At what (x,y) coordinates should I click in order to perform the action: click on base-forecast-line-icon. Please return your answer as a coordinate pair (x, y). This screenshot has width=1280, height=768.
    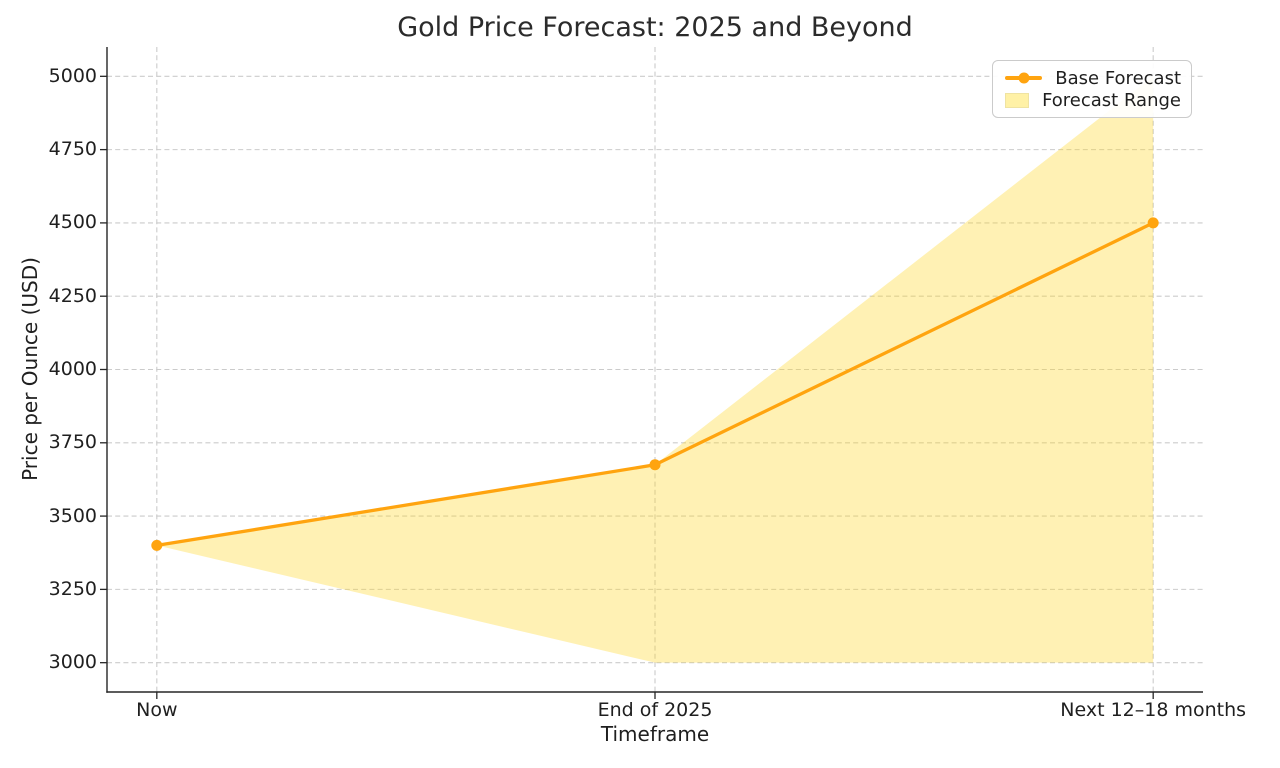
    Looking at the image, I should click on (1024, 78).